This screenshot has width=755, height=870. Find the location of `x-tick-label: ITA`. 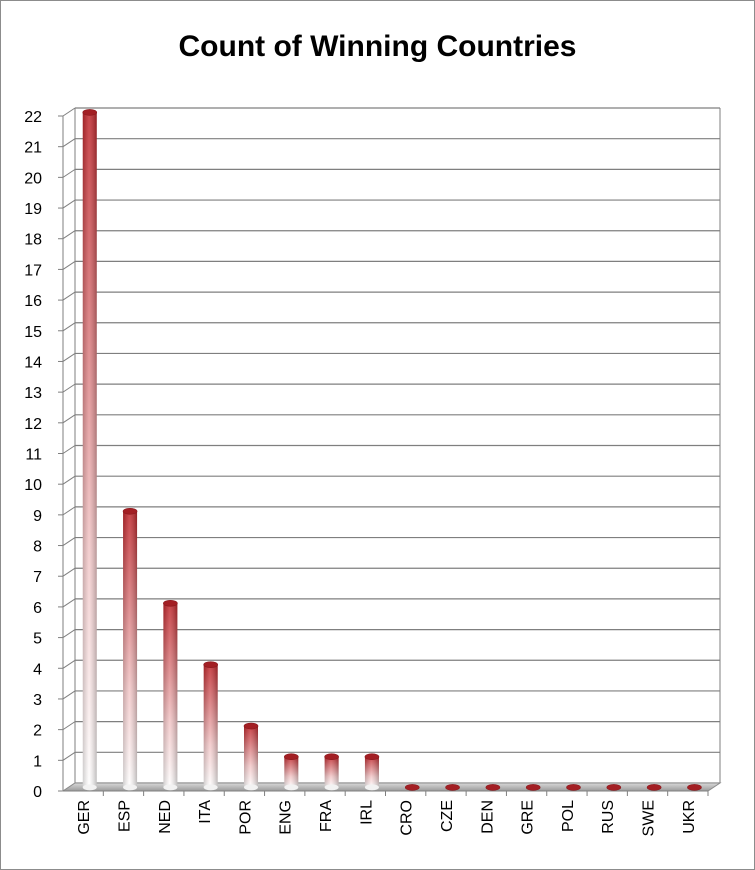

x-tick-label: ITA is located at coordinates (205, 812).